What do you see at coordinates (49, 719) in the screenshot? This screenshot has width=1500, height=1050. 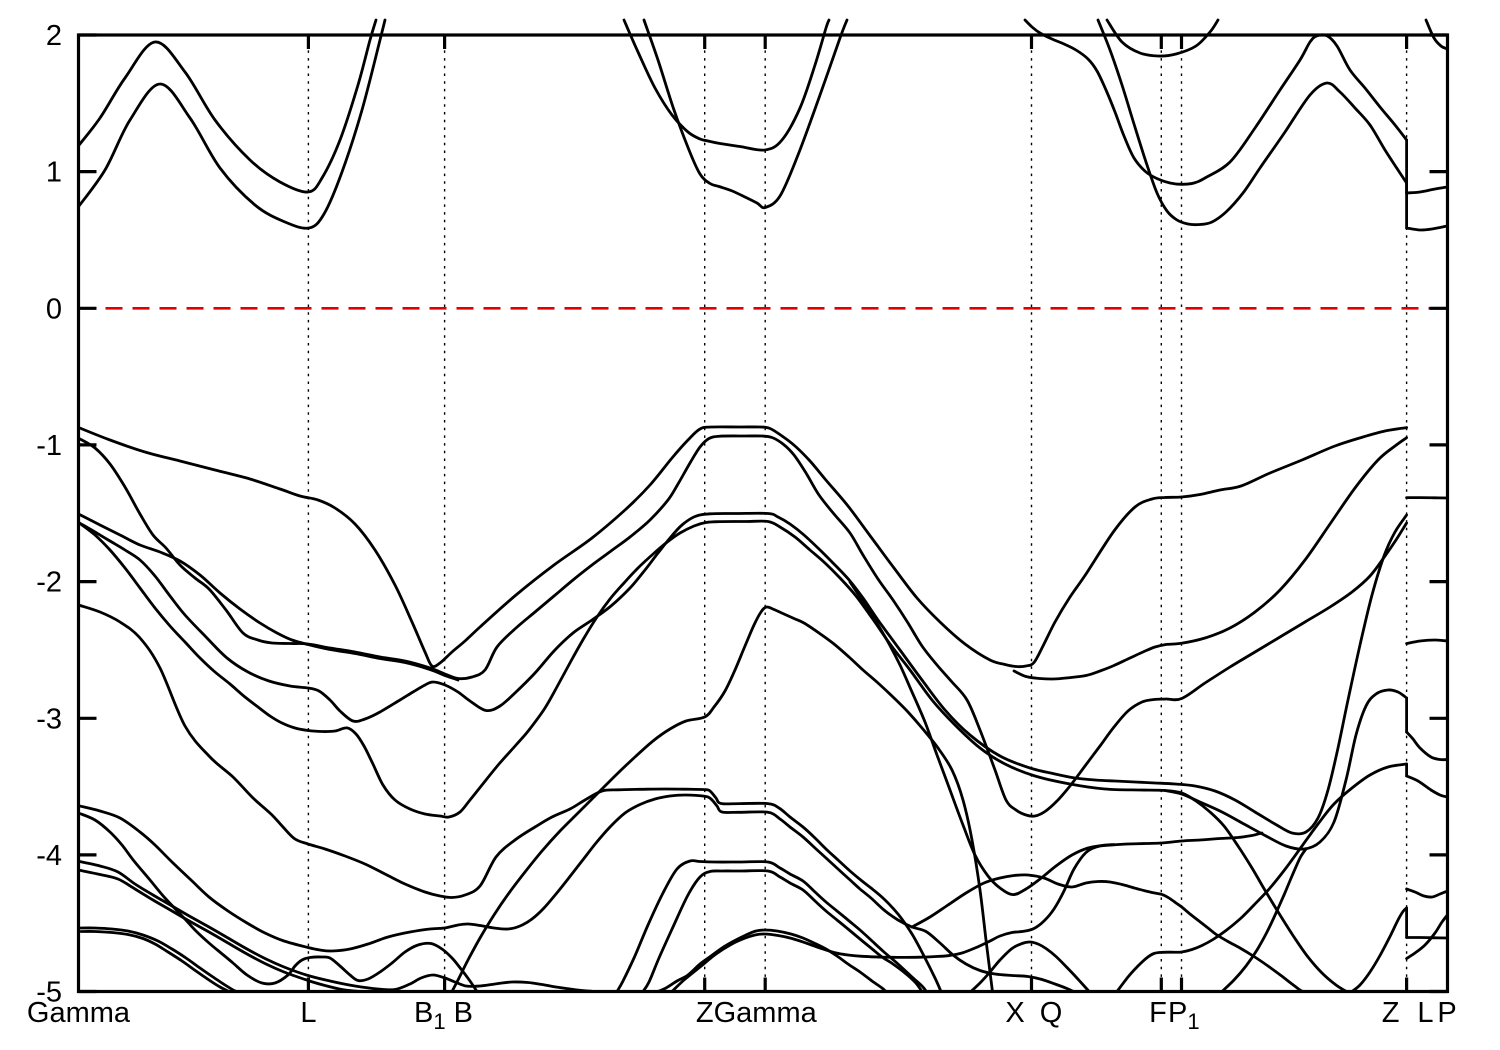 I see `svg-text: -3` at bounding box center [49, 719].